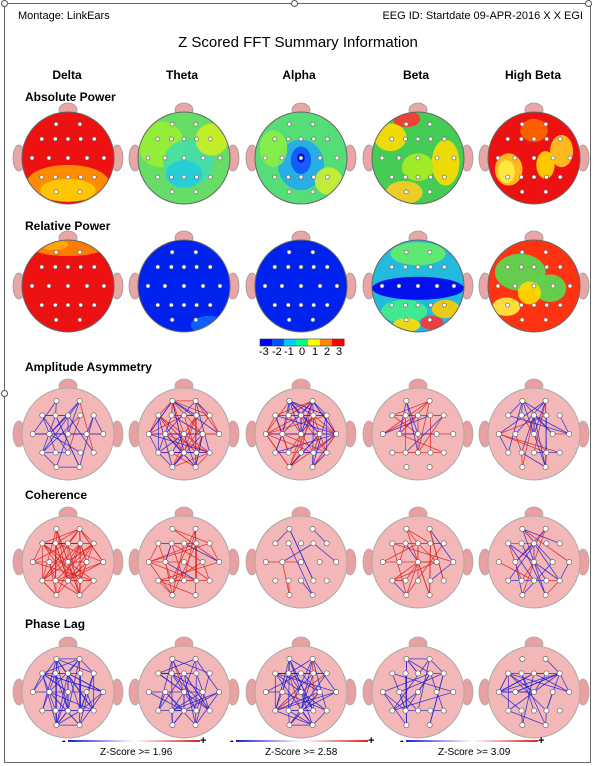 The height and width of the screenshot is (766, 596). I want to click on resize-handle-top-right, so click(588, 3).